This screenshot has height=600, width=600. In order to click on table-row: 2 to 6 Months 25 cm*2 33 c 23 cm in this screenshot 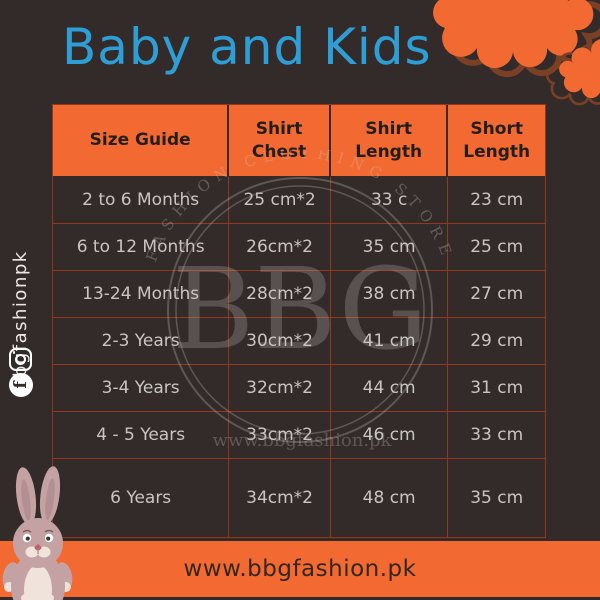, I will do `click(299, 200)`.